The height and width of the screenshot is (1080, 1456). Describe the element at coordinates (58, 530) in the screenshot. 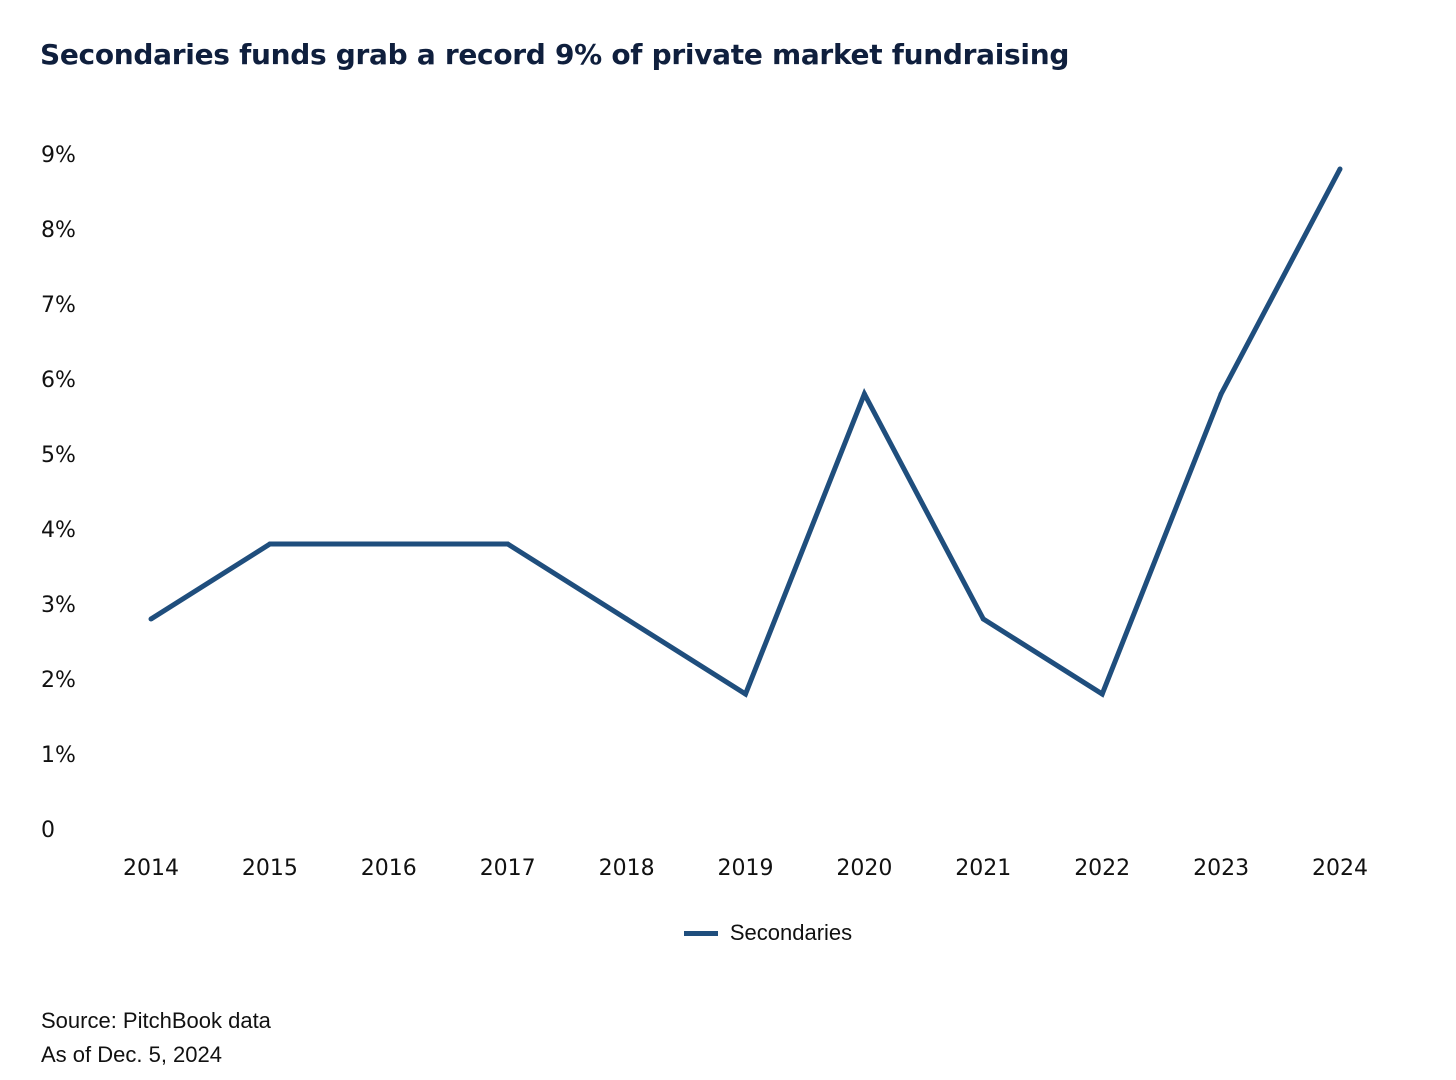

I see `y-tick-label: 4%` at that location.